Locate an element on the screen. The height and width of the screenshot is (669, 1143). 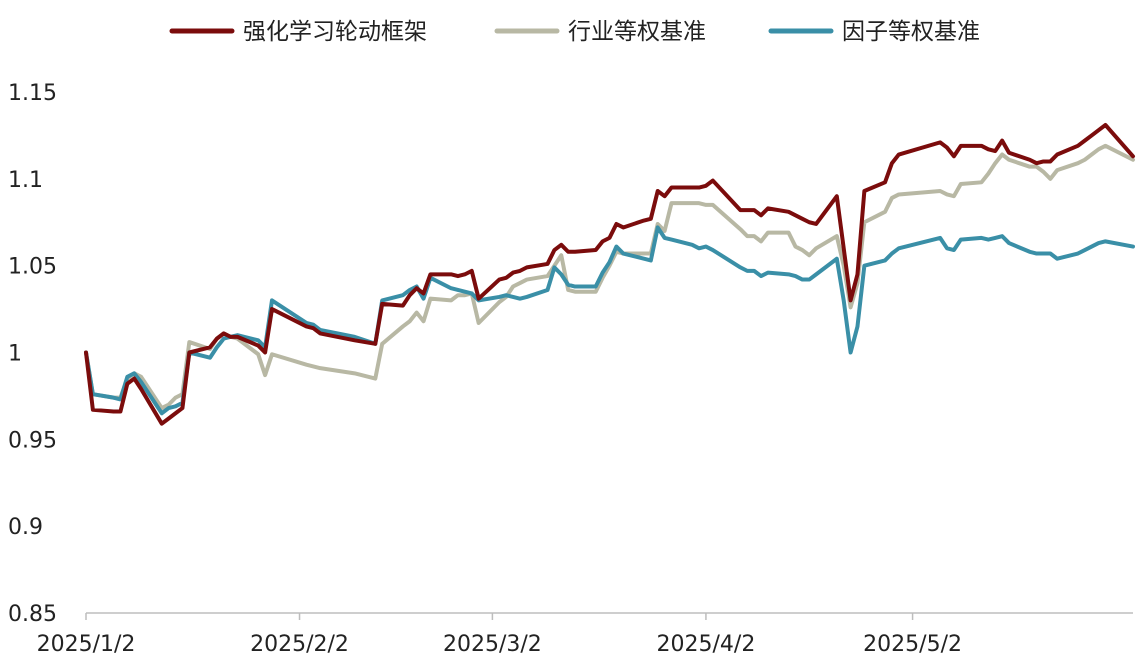
y-tick-label: 1.15 is located at coordinates (32, 93).